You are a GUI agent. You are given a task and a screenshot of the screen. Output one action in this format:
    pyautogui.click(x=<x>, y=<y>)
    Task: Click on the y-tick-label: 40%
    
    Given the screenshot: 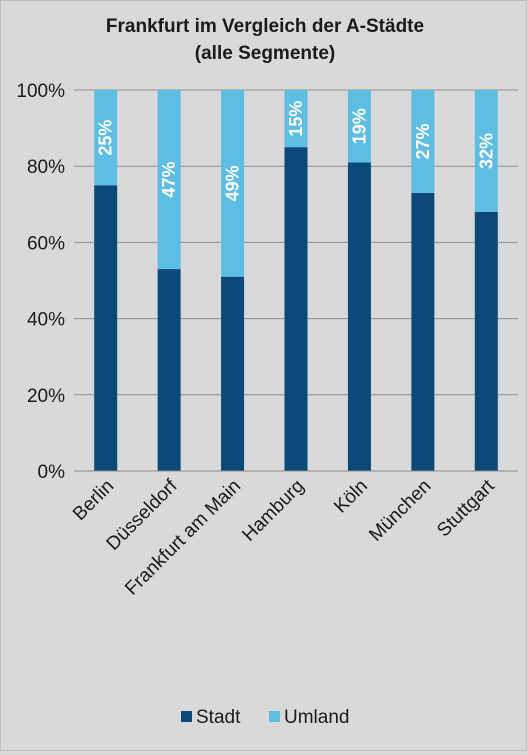 What is the action you would take?
    pyautogui.click(x=46, y=320)
    